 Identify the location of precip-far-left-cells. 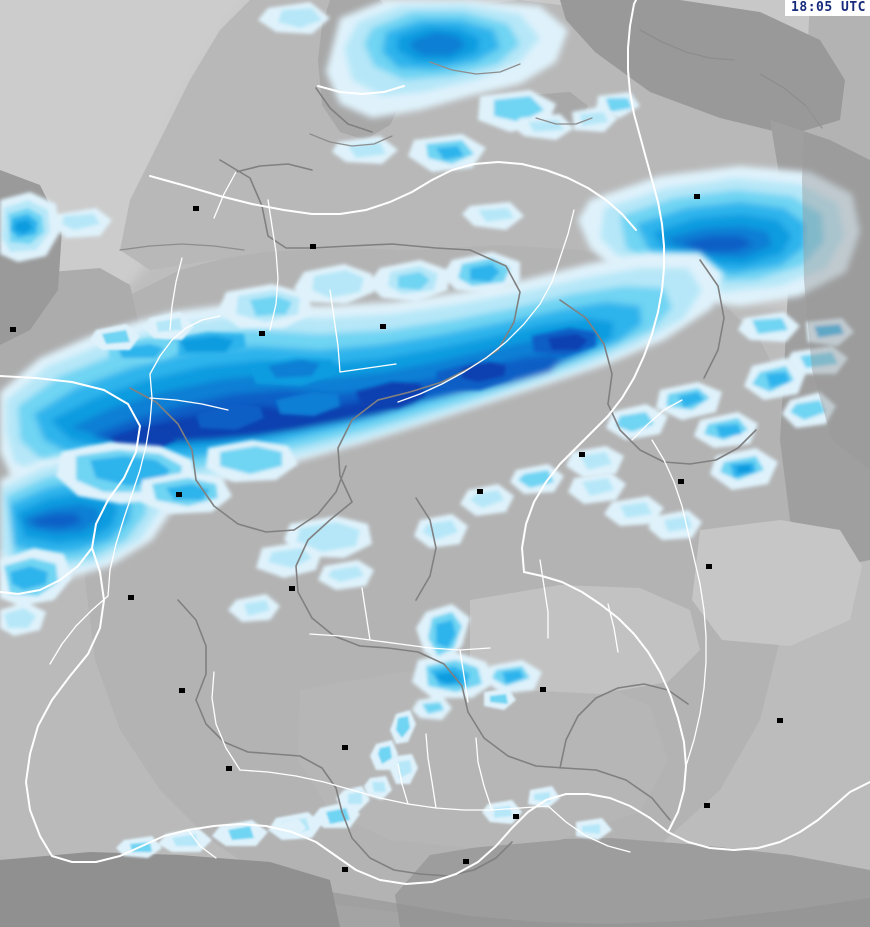
(142, 331).